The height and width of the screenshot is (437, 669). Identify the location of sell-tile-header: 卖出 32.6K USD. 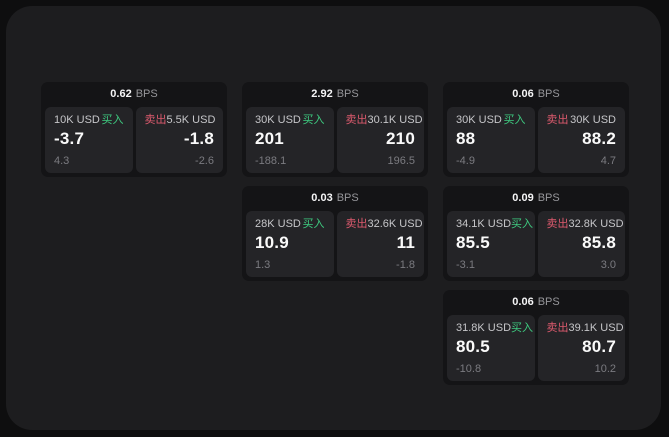
(384, 224).